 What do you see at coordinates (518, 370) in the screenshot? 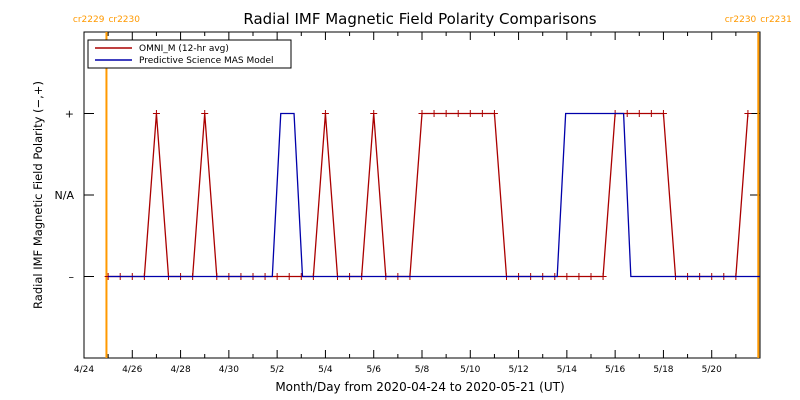
I see `x-tick-label-9: 5/12` at bounding box center [518, 370].